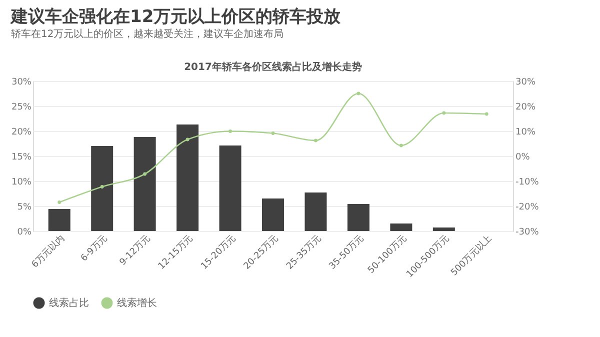 The height and width of the screenshot is (337, 600). I want to click on y2-tick-label: 0%, so click(523, 157).